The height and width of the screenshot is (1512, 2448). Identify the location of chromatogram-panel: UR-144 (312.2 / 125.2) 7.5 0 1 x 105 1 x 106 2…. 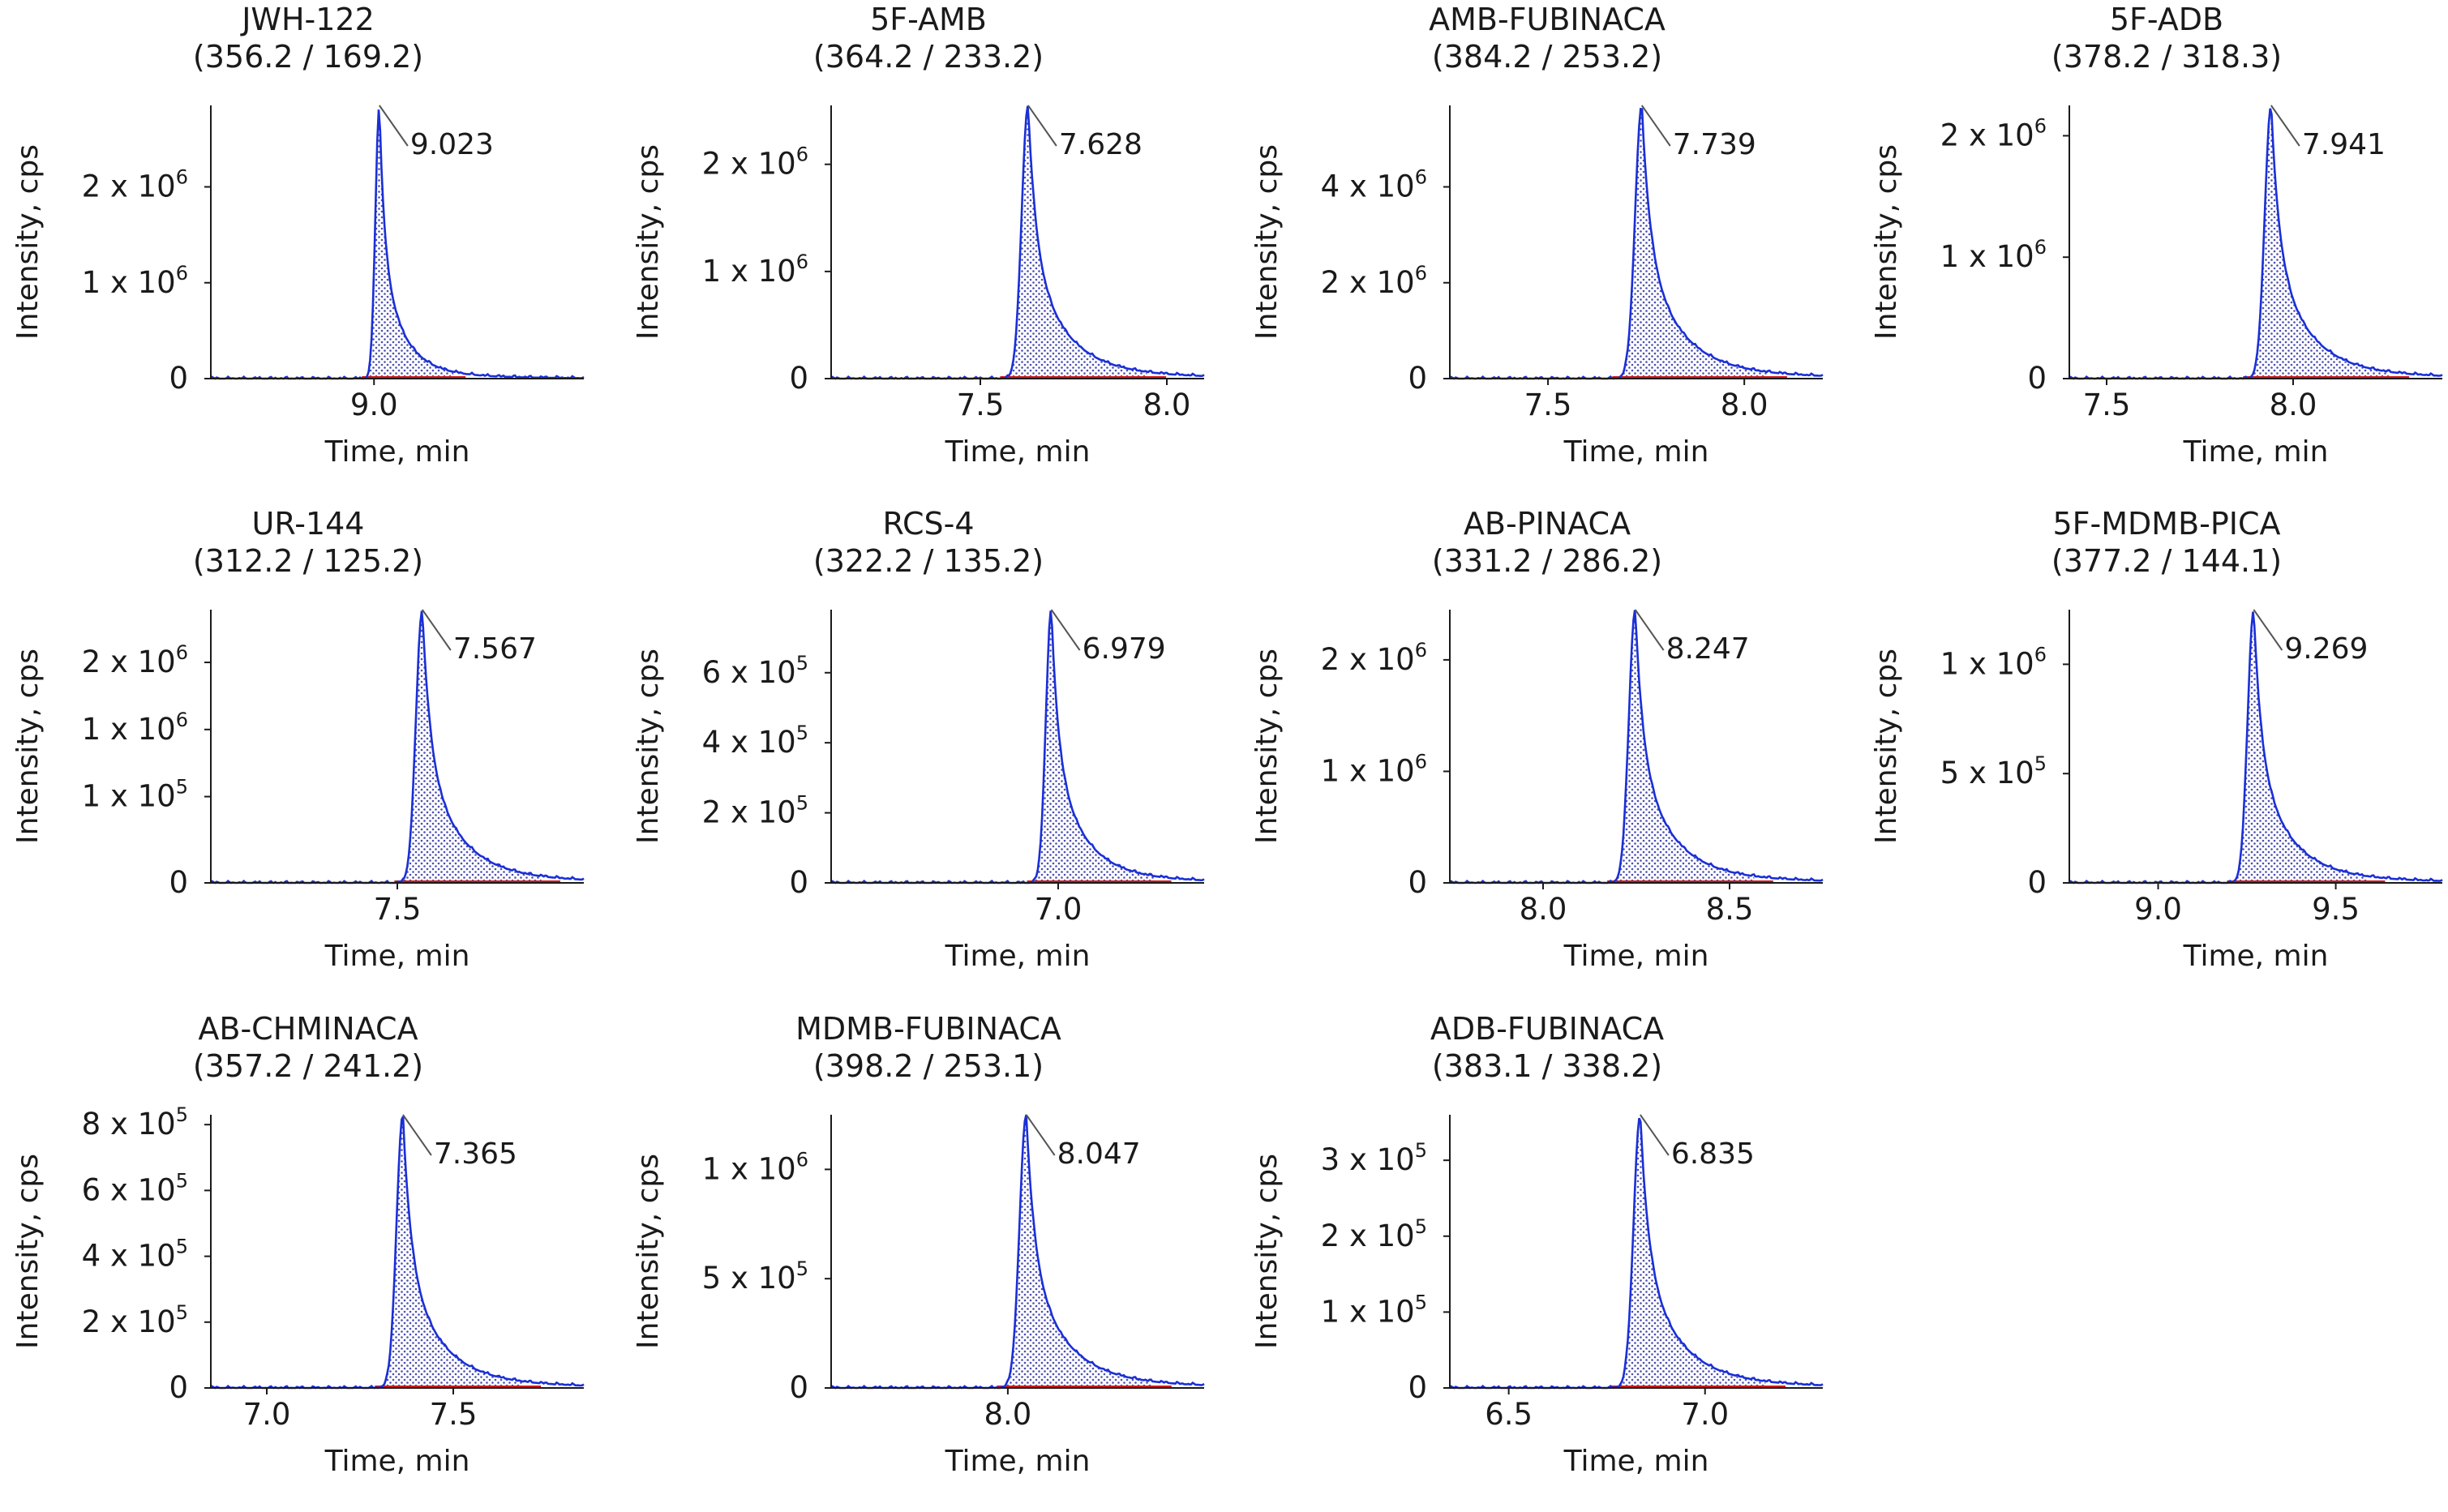
(308, 755).